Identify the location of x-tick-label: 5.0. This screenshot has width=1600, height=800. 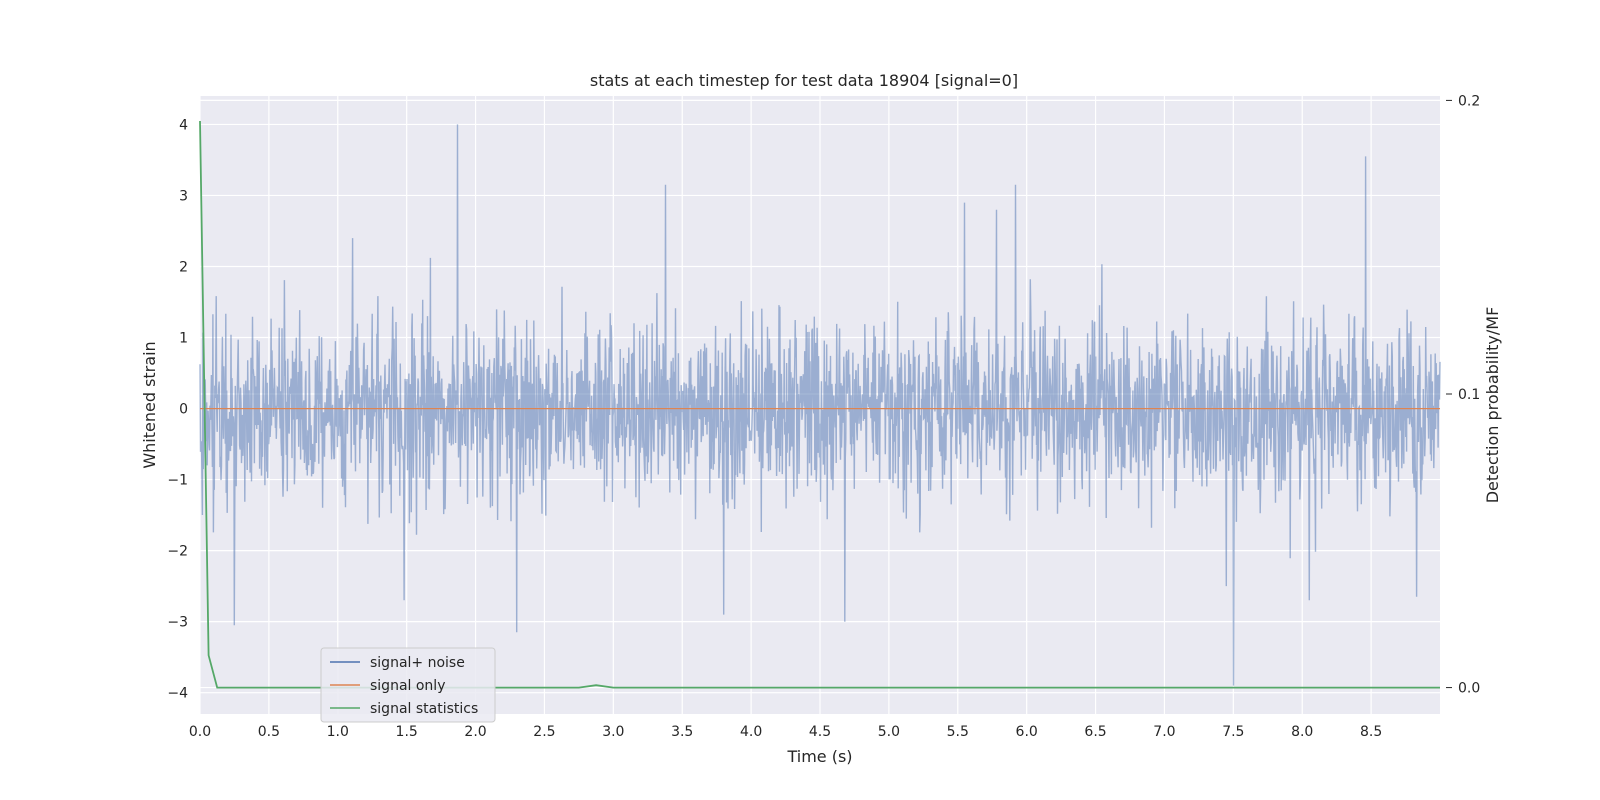
(889, 732).